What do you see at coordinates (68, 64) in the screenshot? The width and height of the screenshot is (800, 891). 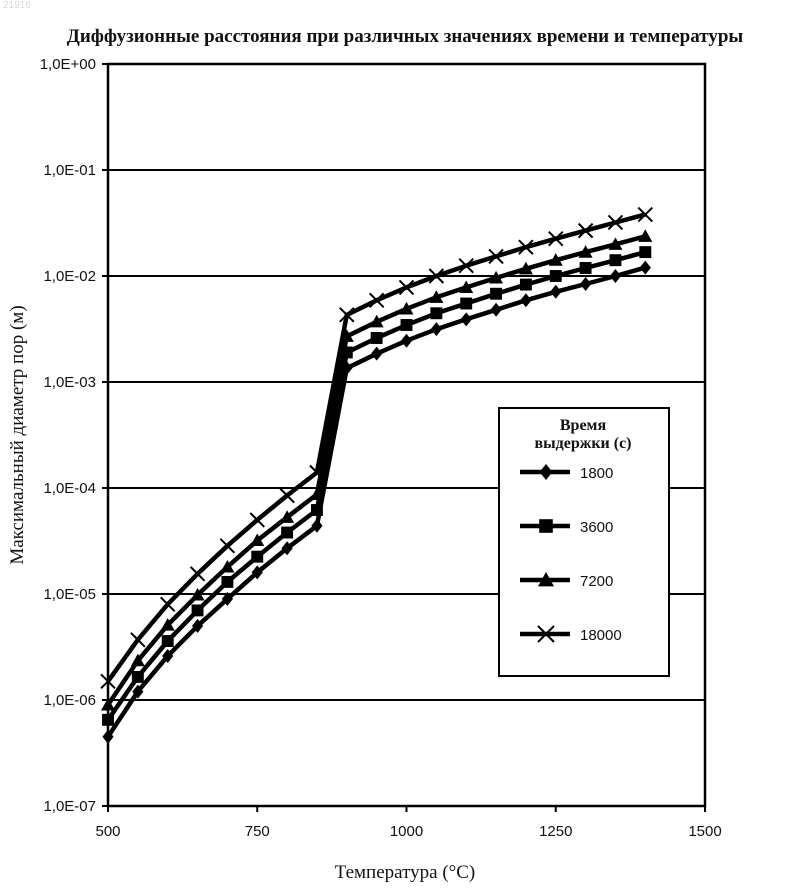 I see `y-tick-label: 1,0E+00` at bounding box center [68, 64].